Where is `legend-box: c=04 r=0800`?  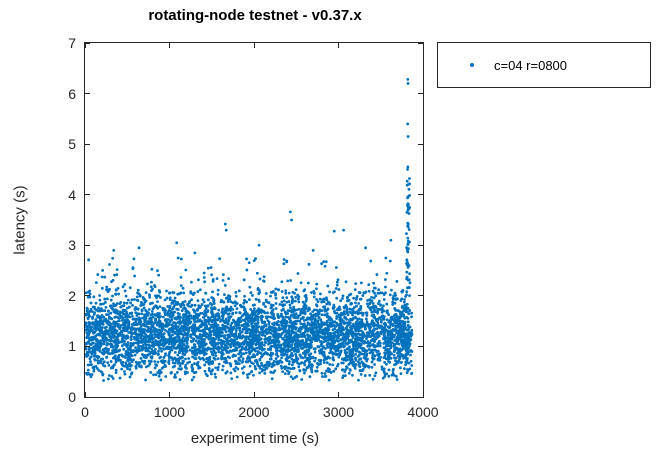 legend-box: c=04 r=0800 is located at coordinates (544, 65).